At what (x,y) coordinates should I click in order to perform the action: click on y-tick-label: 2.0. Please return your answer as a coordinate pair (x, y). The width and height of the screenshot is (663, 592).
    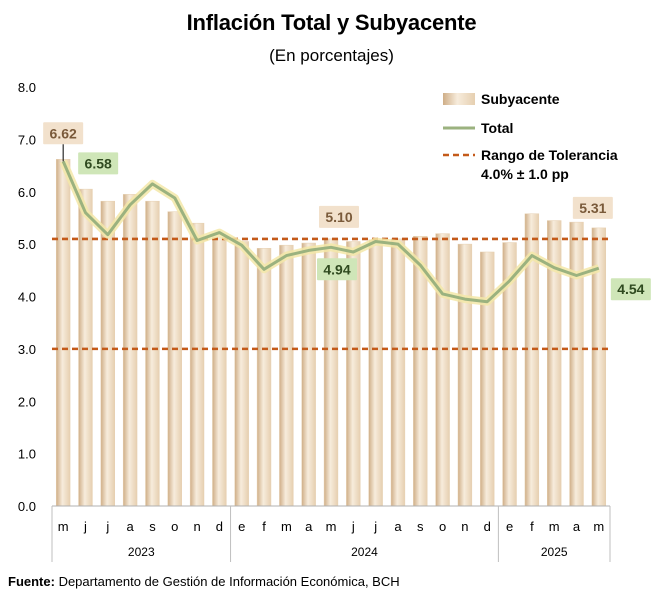
    Looking at the image, I should click on (27, 401).